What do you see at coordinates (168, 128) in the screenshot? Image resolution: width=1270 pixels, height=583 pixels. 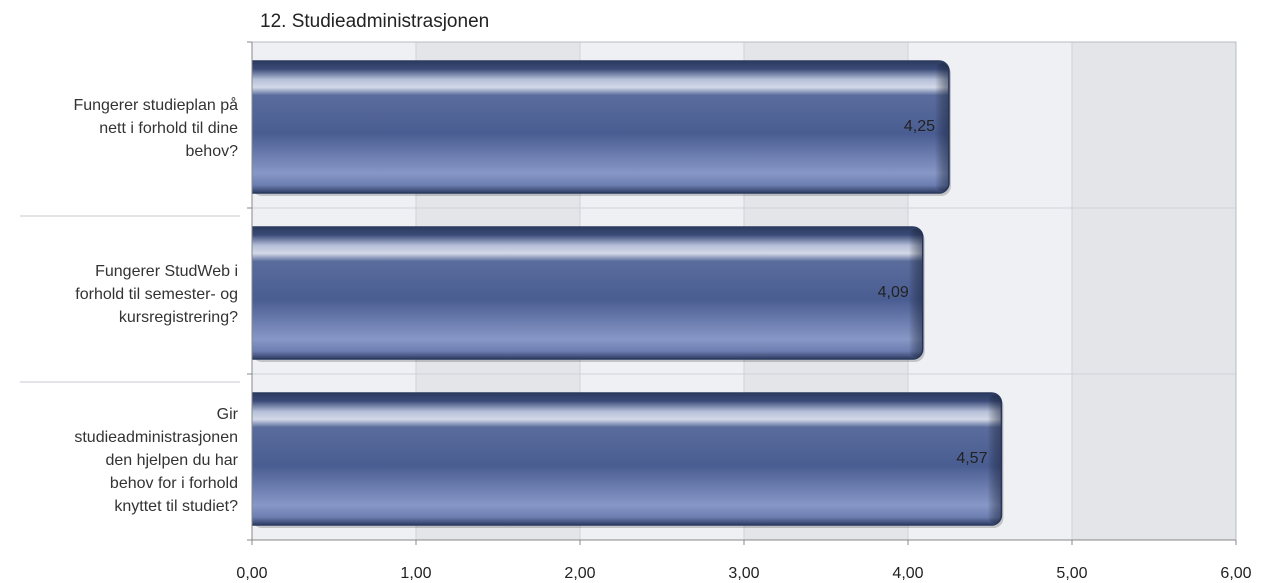 I see `category-label-line: nett i forhold til dine` at bounding box center [168, 128].